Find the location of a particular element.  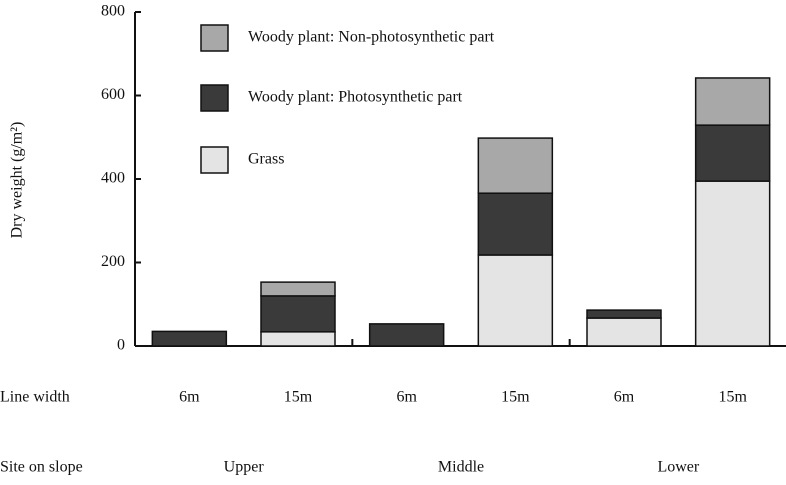

row-label: Site on slope is located at coordinates (41, 467).